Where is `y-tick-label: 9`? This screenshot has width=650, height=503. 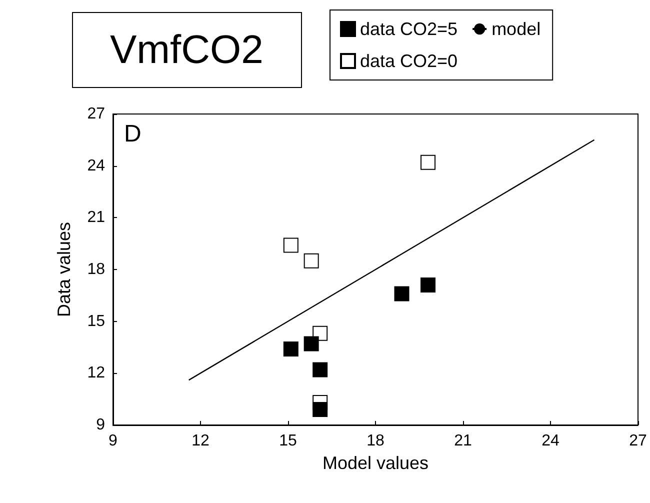 y-tick-label: 9 is located at coordinates (101, 425).